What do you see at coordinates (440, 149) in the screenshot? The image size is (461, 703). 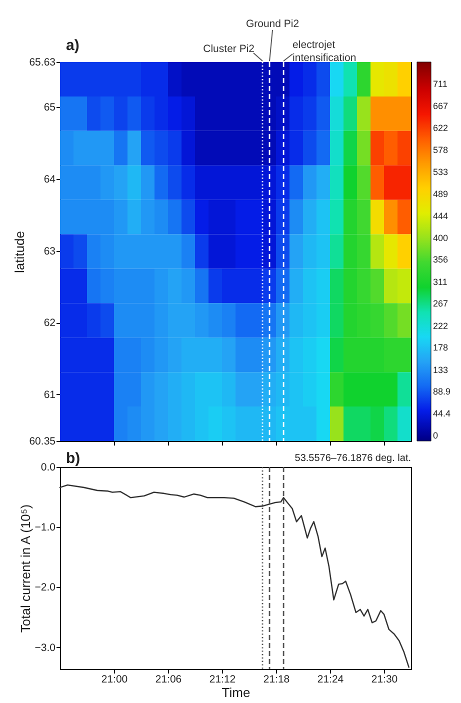 I see `color-bar-label: 578` at bounding box center [440, 149].